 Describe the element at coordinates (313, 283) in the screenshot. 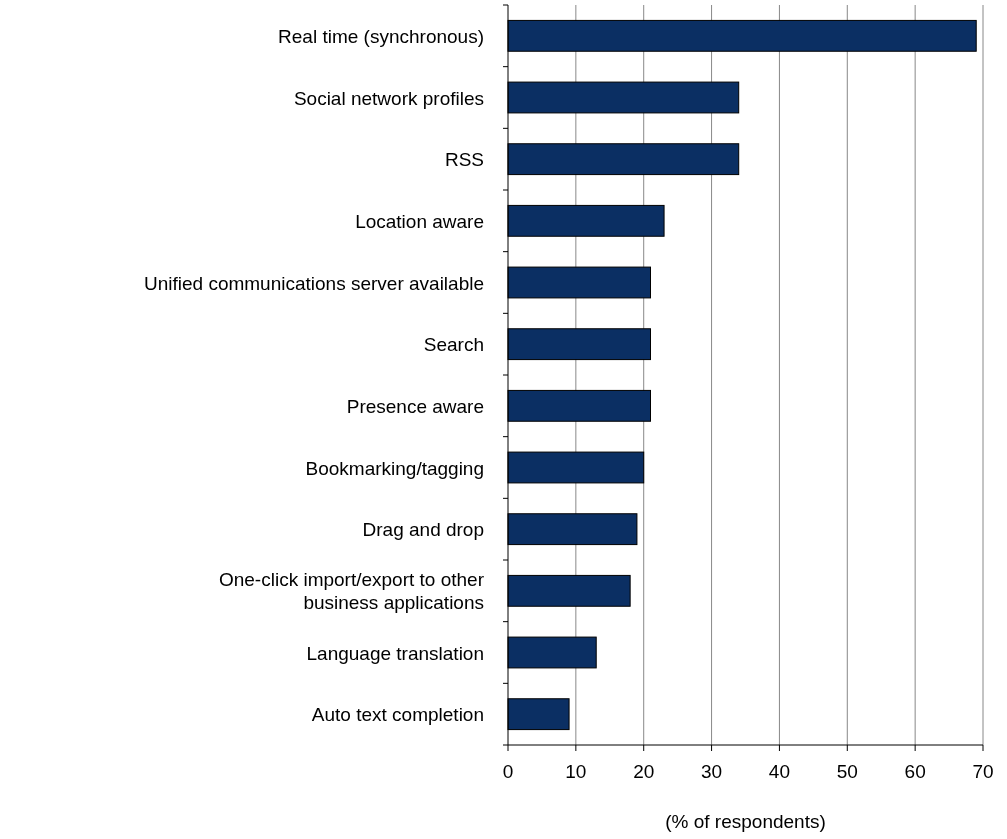

I see `y-tick-label: Unified communications server available` at that location.